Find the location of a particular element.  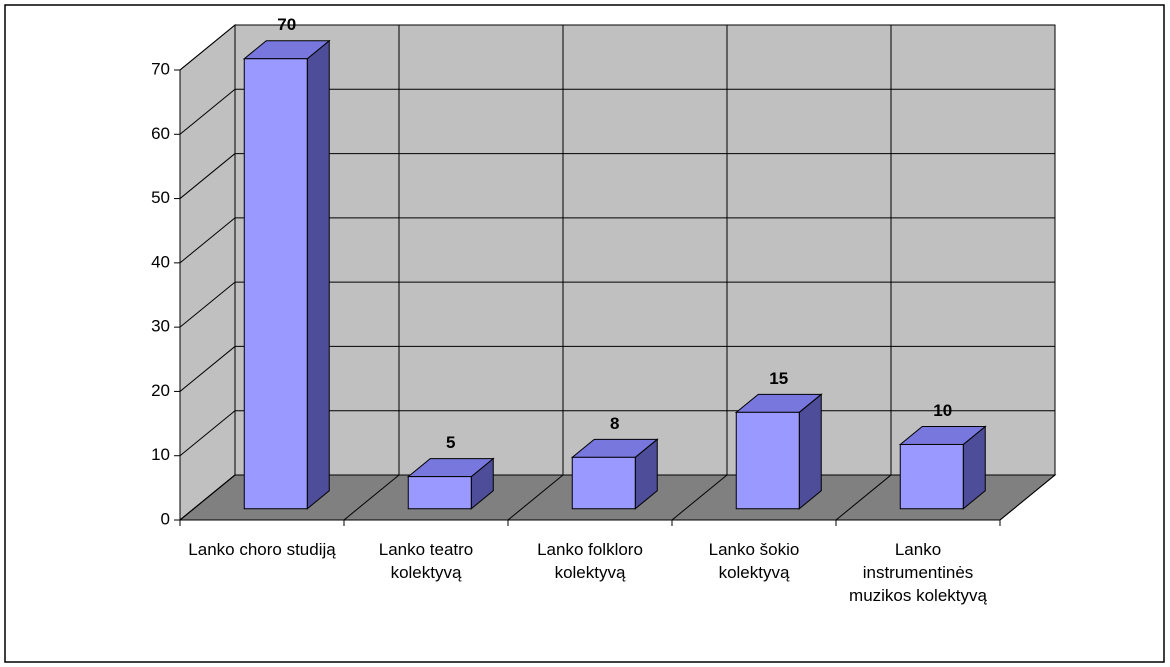

y-tick-label: 10 is located at coordinates (160, 454).